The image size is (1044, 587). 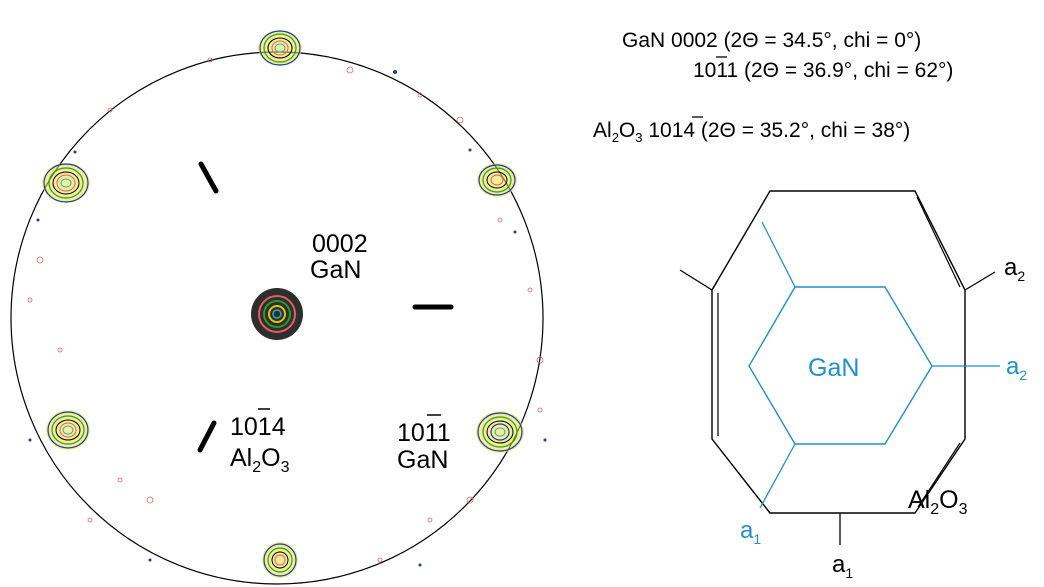 What do you see at coordinates (424, 433) in the screenshot?
I see `gan-label-1011: 1011` at bounding box center [424, 433].